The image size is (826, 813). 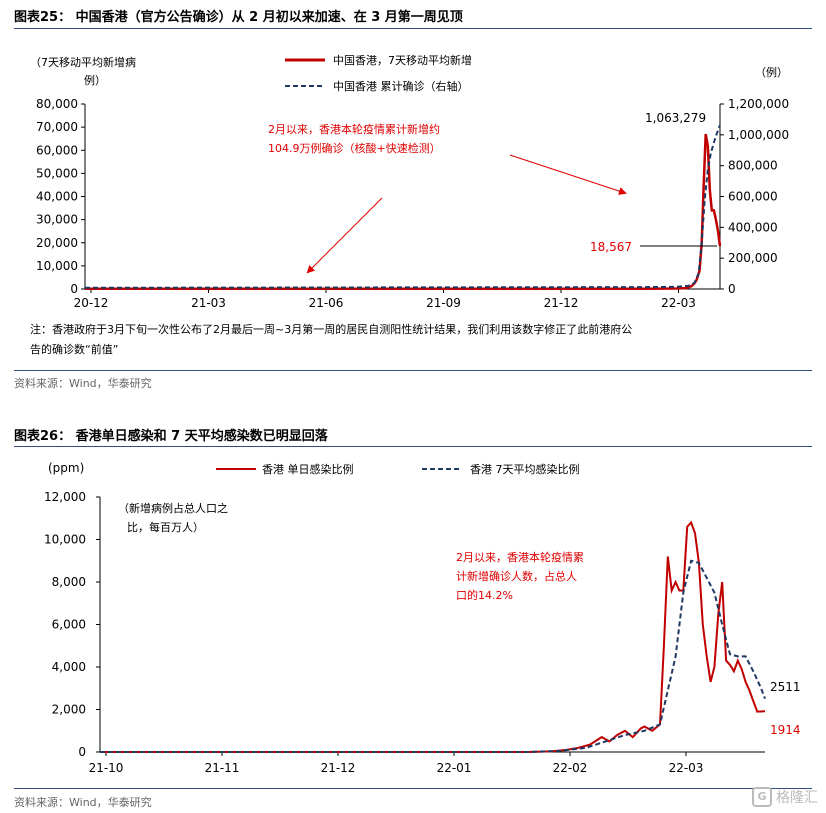 What do you see at coordinates (69, 667) in the screenshot?
I see `y-tick-label: 4,000` at bounding box center [69, 667].